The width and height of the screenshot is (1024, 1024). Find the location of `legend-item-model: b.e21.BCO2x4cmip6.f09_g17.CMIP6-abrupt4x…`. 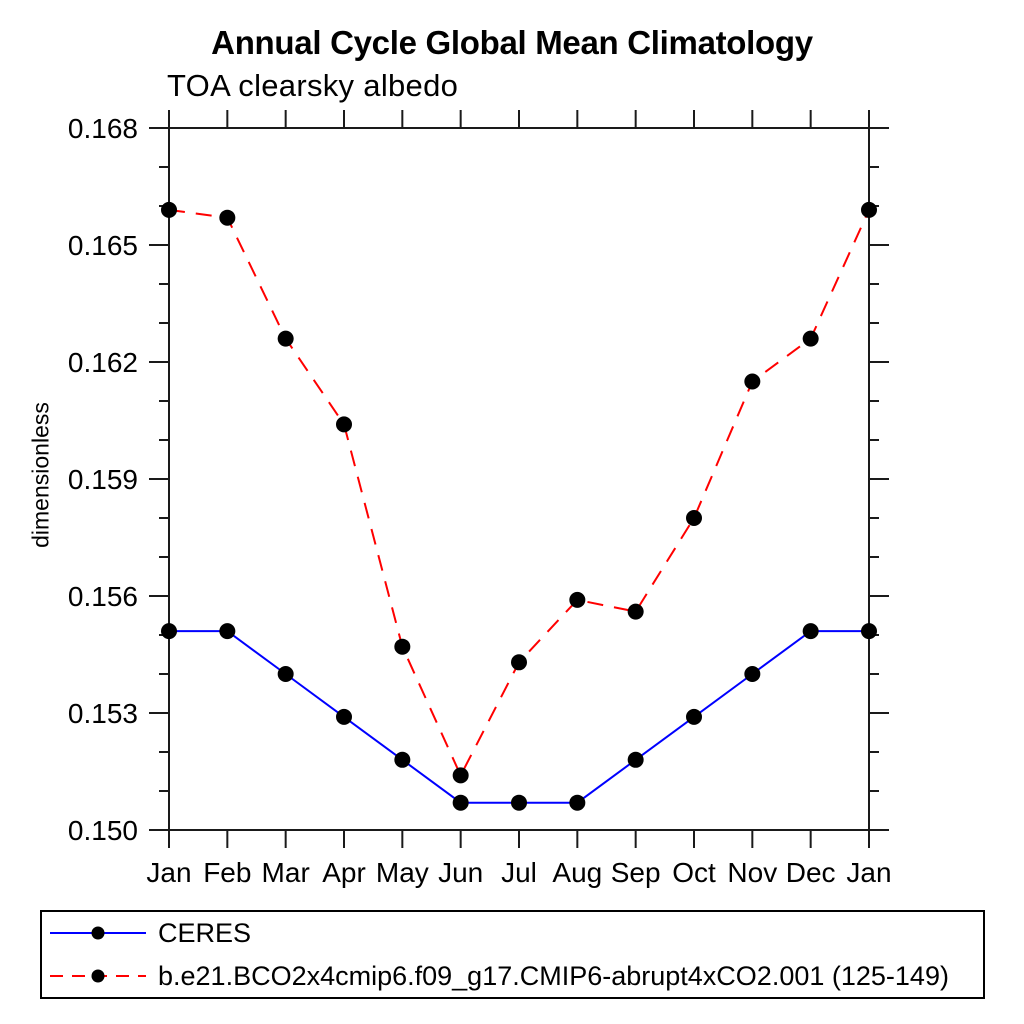

legend-item-model: b.e21.BCO2x4cmip6.f09_g17.CMIP6-abrupt4x… is located at coordinates (515, 976).